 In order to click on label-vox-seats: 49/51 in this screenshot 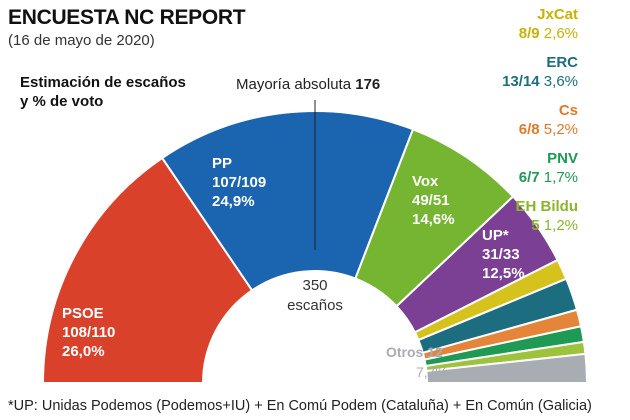, I will do `click(431, 200)`.